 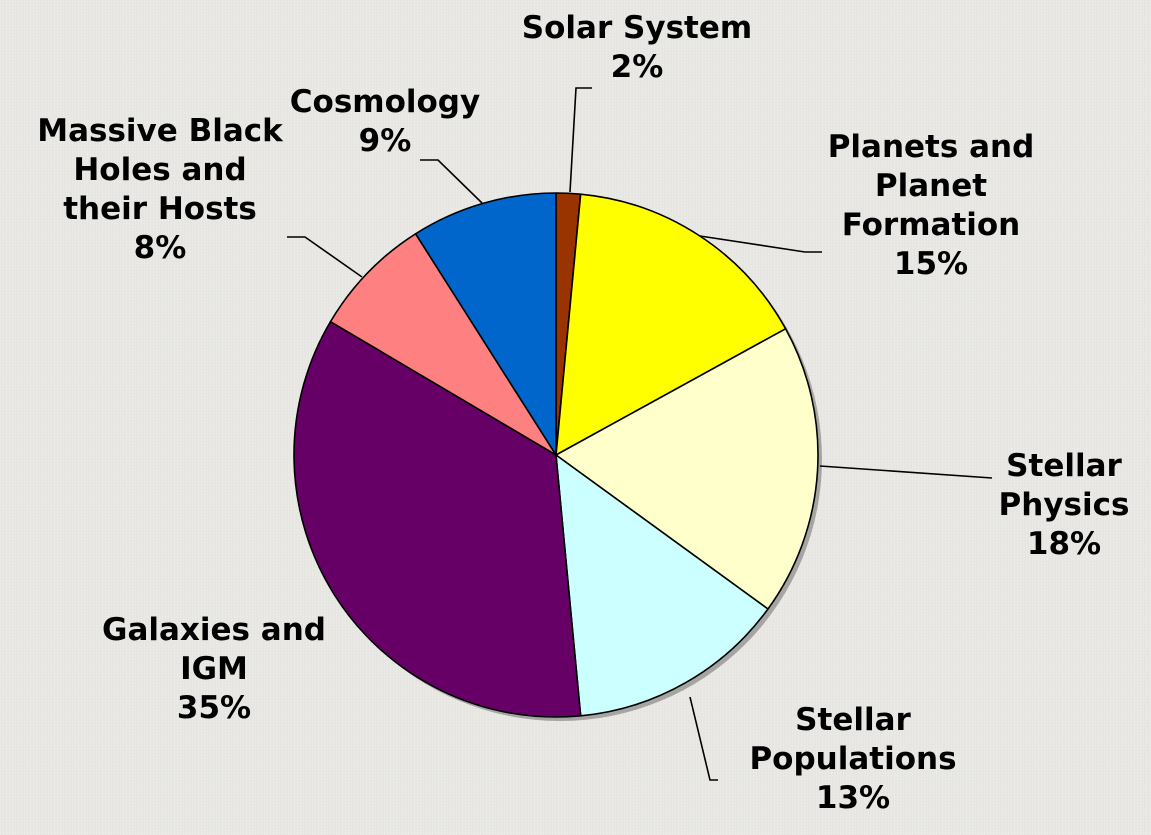 I want to click on slice-cosmology, so click(x=485, y=324).